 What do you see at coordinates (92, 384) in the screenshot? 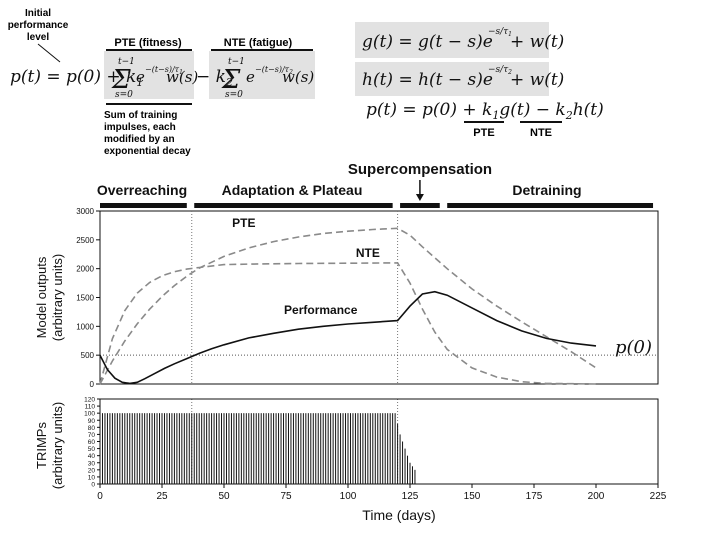
I see `chart1-ytick-label-0: 0` at bounding box center [92, 384].